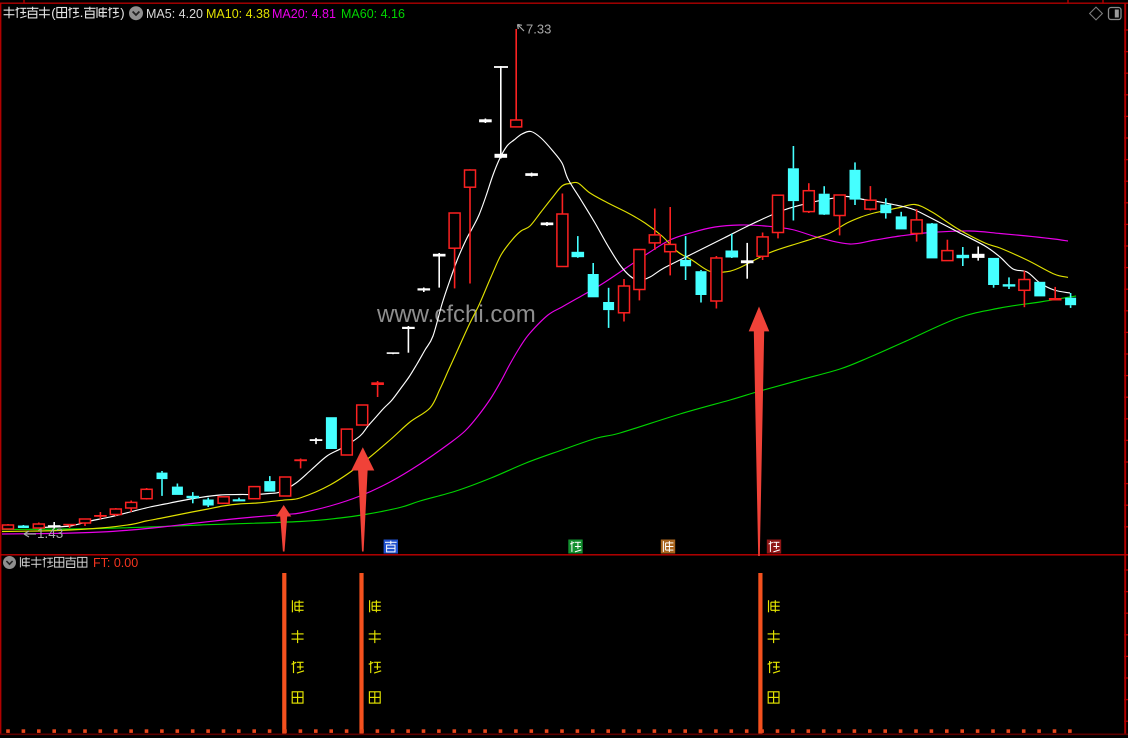  I want to click on svg-text: MA5: 4.20, so click(174, 14).